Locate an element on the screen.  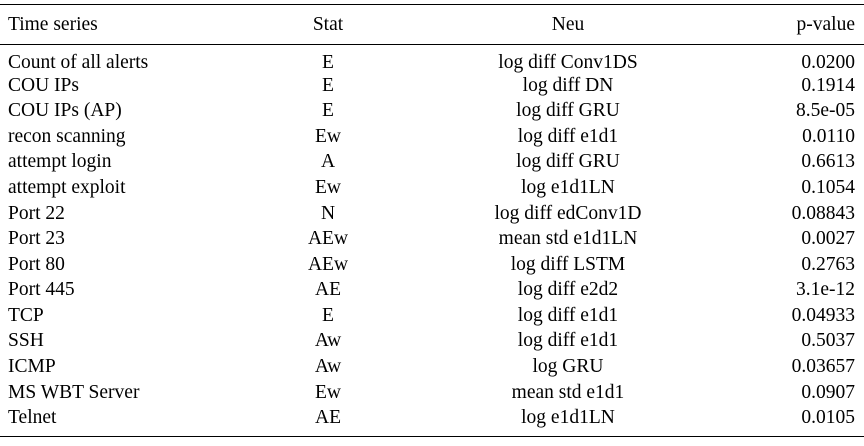
cell-time-series: Port 22 is located at coordinates (36, 213).